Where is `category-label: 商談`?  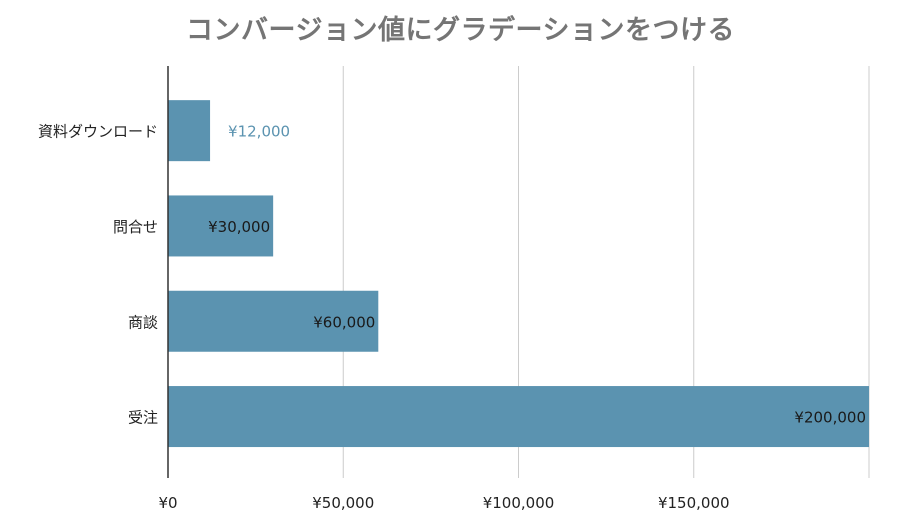
category-label: 商談 is located at coordinates (143, 322).